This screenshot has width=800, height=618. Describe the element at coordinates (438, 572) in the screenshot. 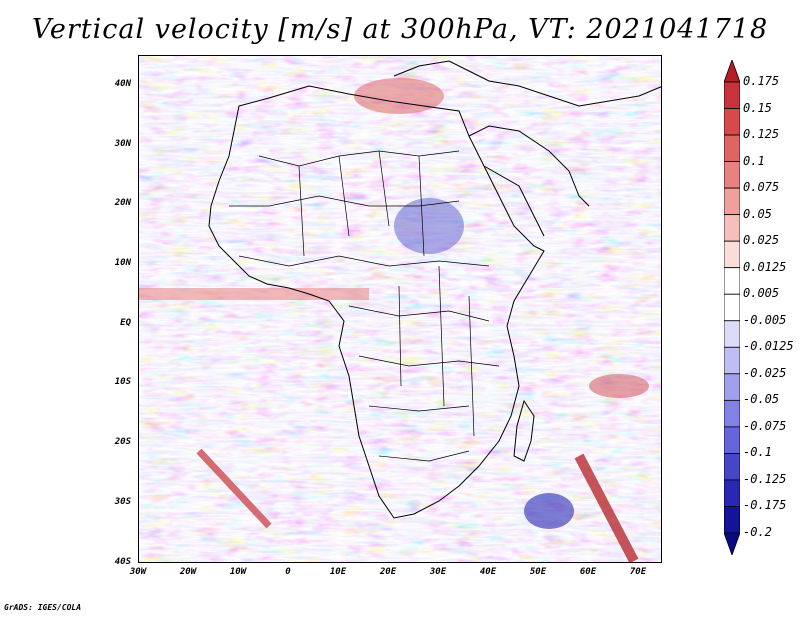

I see `lon-label-30e: 30E` at that location.